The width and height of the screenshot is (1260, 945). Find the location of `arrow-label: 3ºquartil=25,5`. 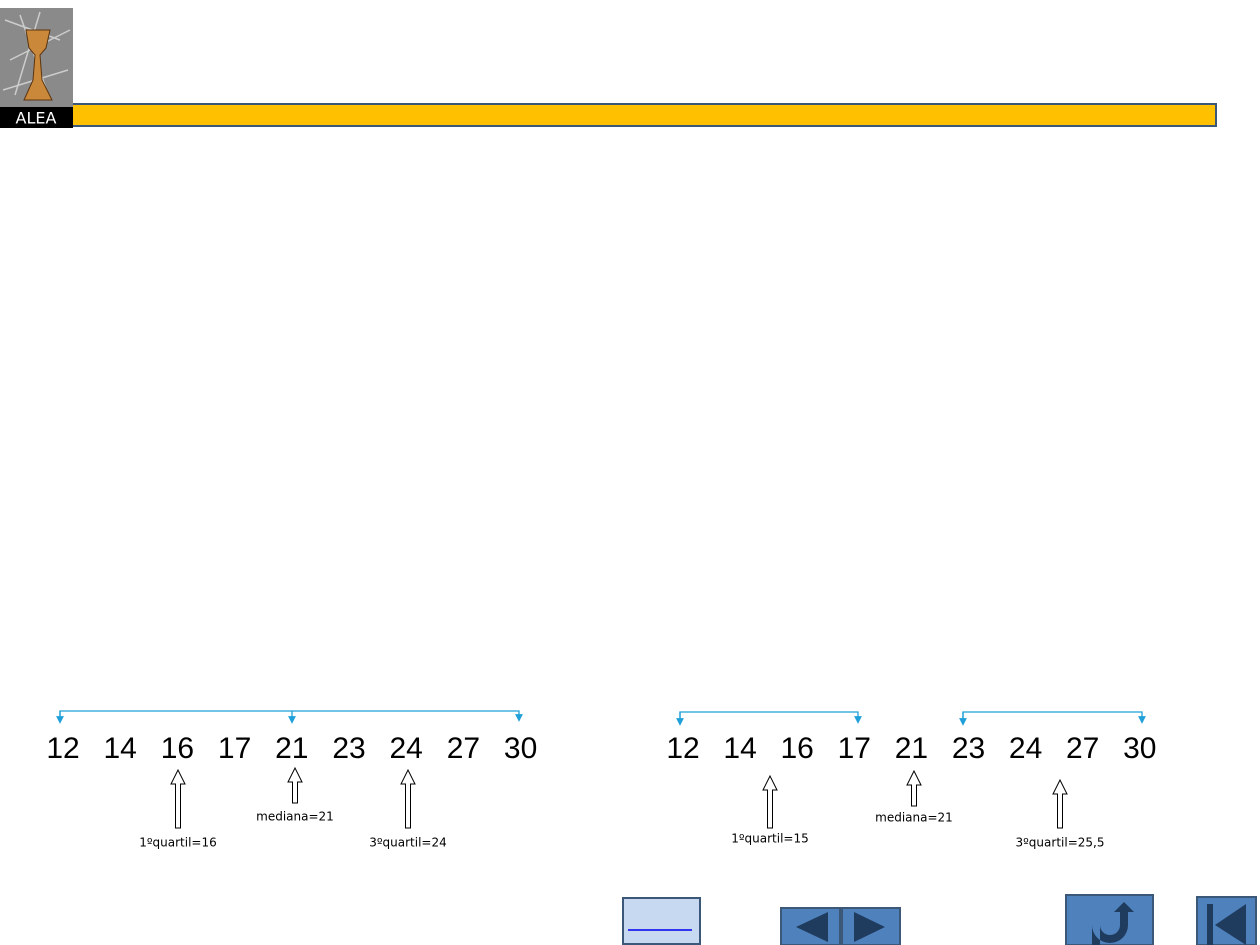

arrow-label: 3ºquartil=25,5 is located at coordinates (1060, 843).